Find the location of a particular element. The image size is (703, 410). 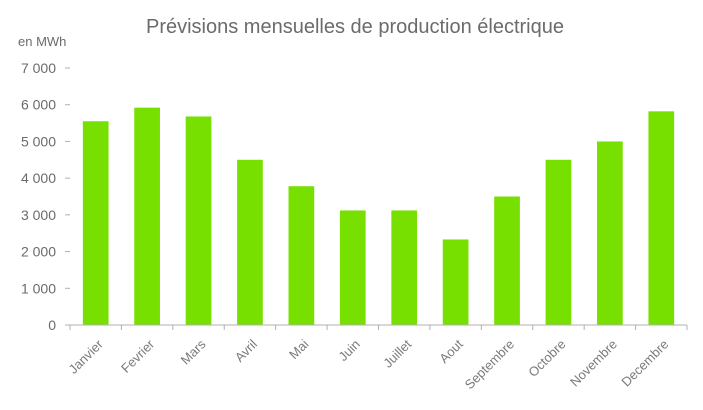

bar-fevrier is located at coordinates (147, 216).